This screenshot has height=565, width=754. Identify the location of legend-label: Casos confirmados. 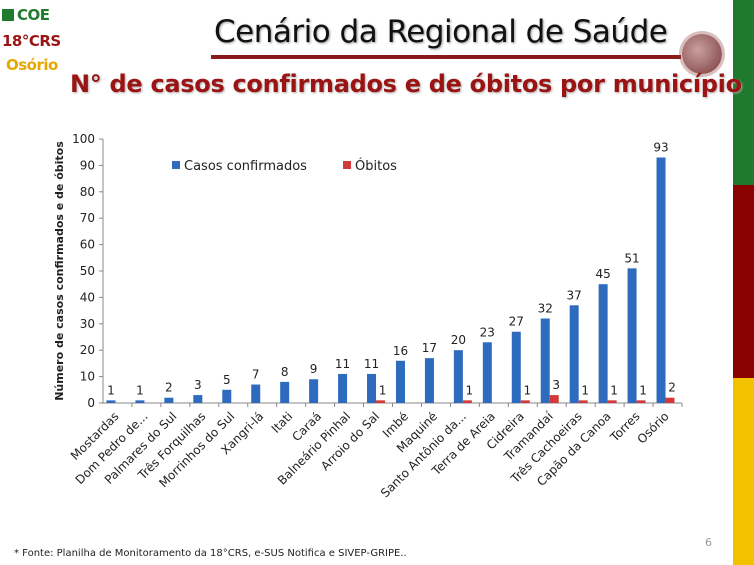
(245, 166).